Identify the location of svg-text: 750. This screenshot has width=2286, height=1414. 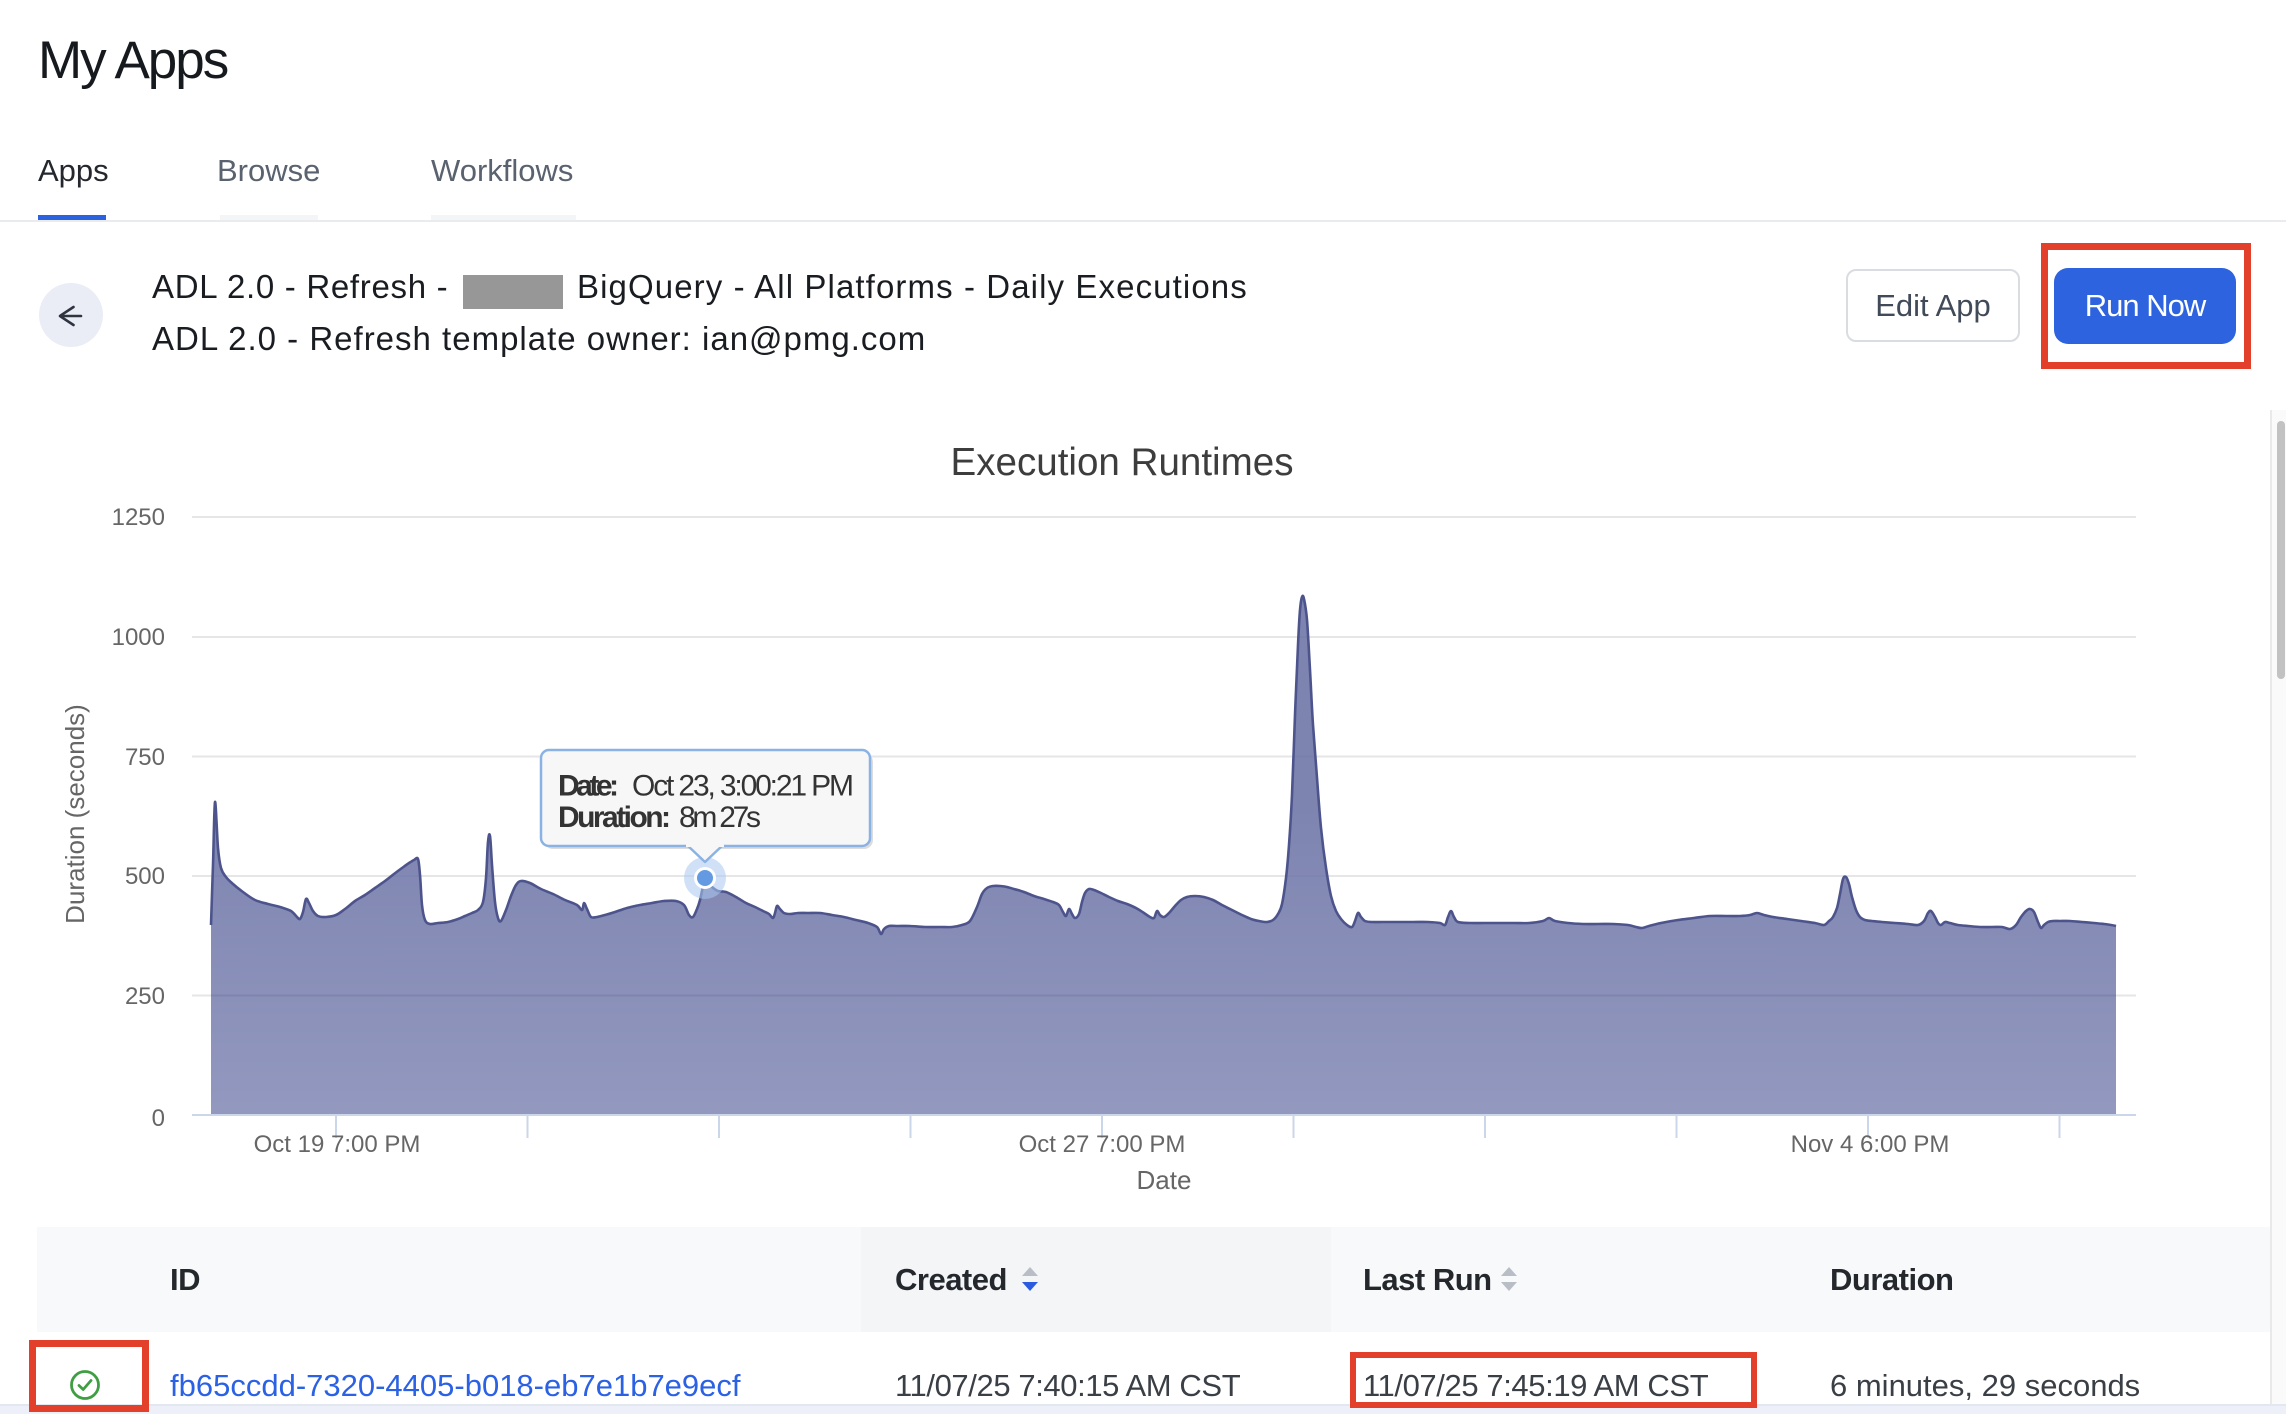
(145, 757).